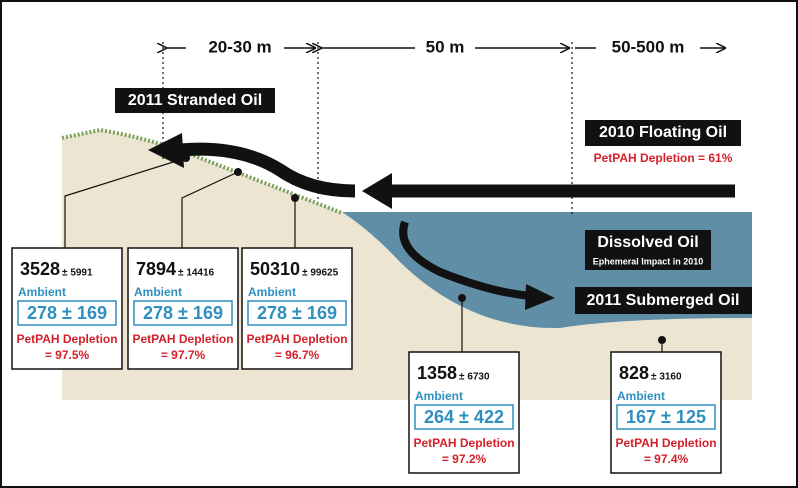  What do you see at coordinates (634, 373) in the screenshot?
I see `sample-value: 828` at bounding box center [634, 373].